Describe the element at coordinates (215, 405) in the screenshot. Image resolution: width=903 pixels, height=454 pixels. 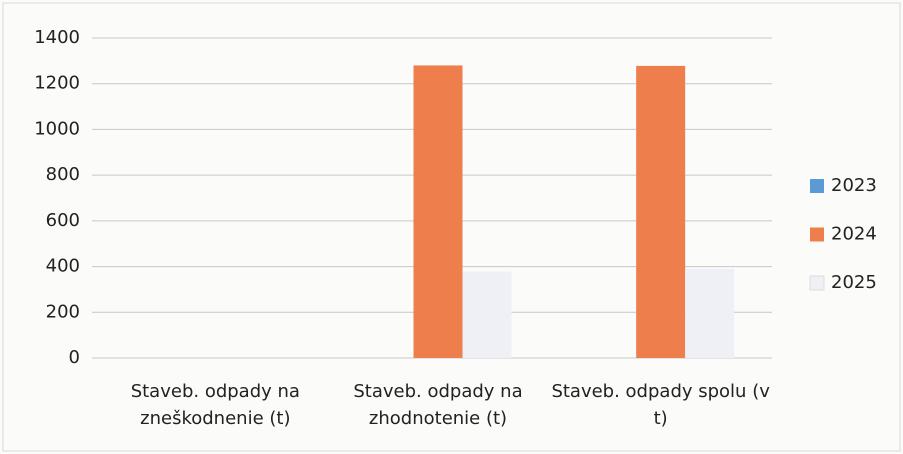
I see `x-tick-label: Staveb. odpady na zneškodnenie (t)` at that location.